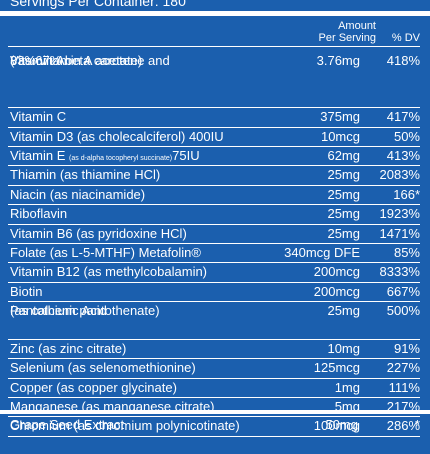 The width and height of the screenshot is (430, 454). What do you see at coordinates (403, 60) in the screenshot?
I see `nutrient-dv: 418%` at bounding box center [403, 60].